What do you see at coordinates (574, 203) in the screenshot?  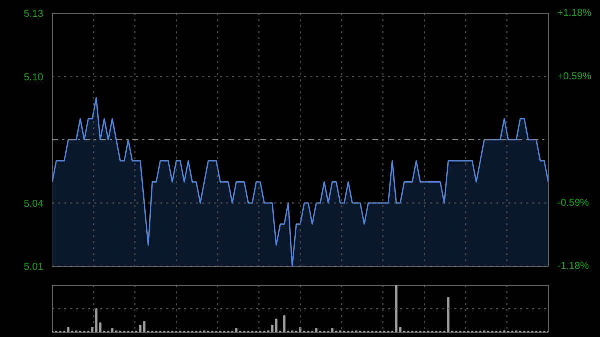 I see `y2-tick-label: -0.59%` at bounding box center [574, 203].